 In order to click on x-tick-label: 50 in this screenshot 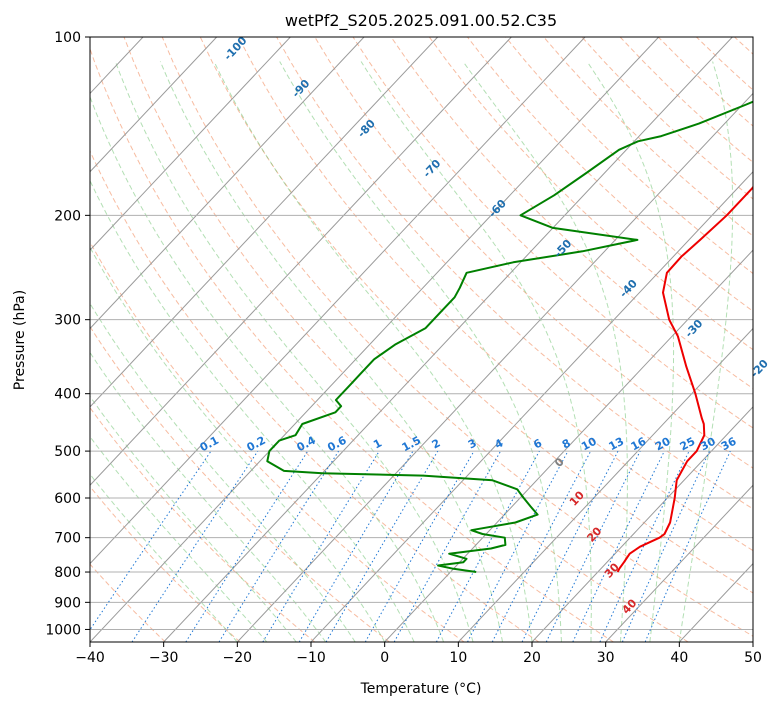, I will do `click(753, 658)`.